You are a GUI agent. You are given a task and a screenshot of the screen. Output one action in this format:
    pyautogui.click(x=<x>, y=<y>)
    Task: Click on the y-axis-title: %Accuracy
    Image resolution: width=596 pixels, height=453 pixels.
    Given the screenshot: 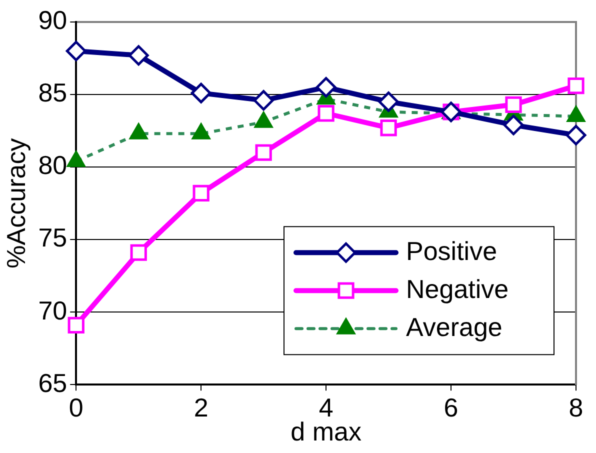 What is the action you would take?
    pyautogui.click(x=15, y=203)
    